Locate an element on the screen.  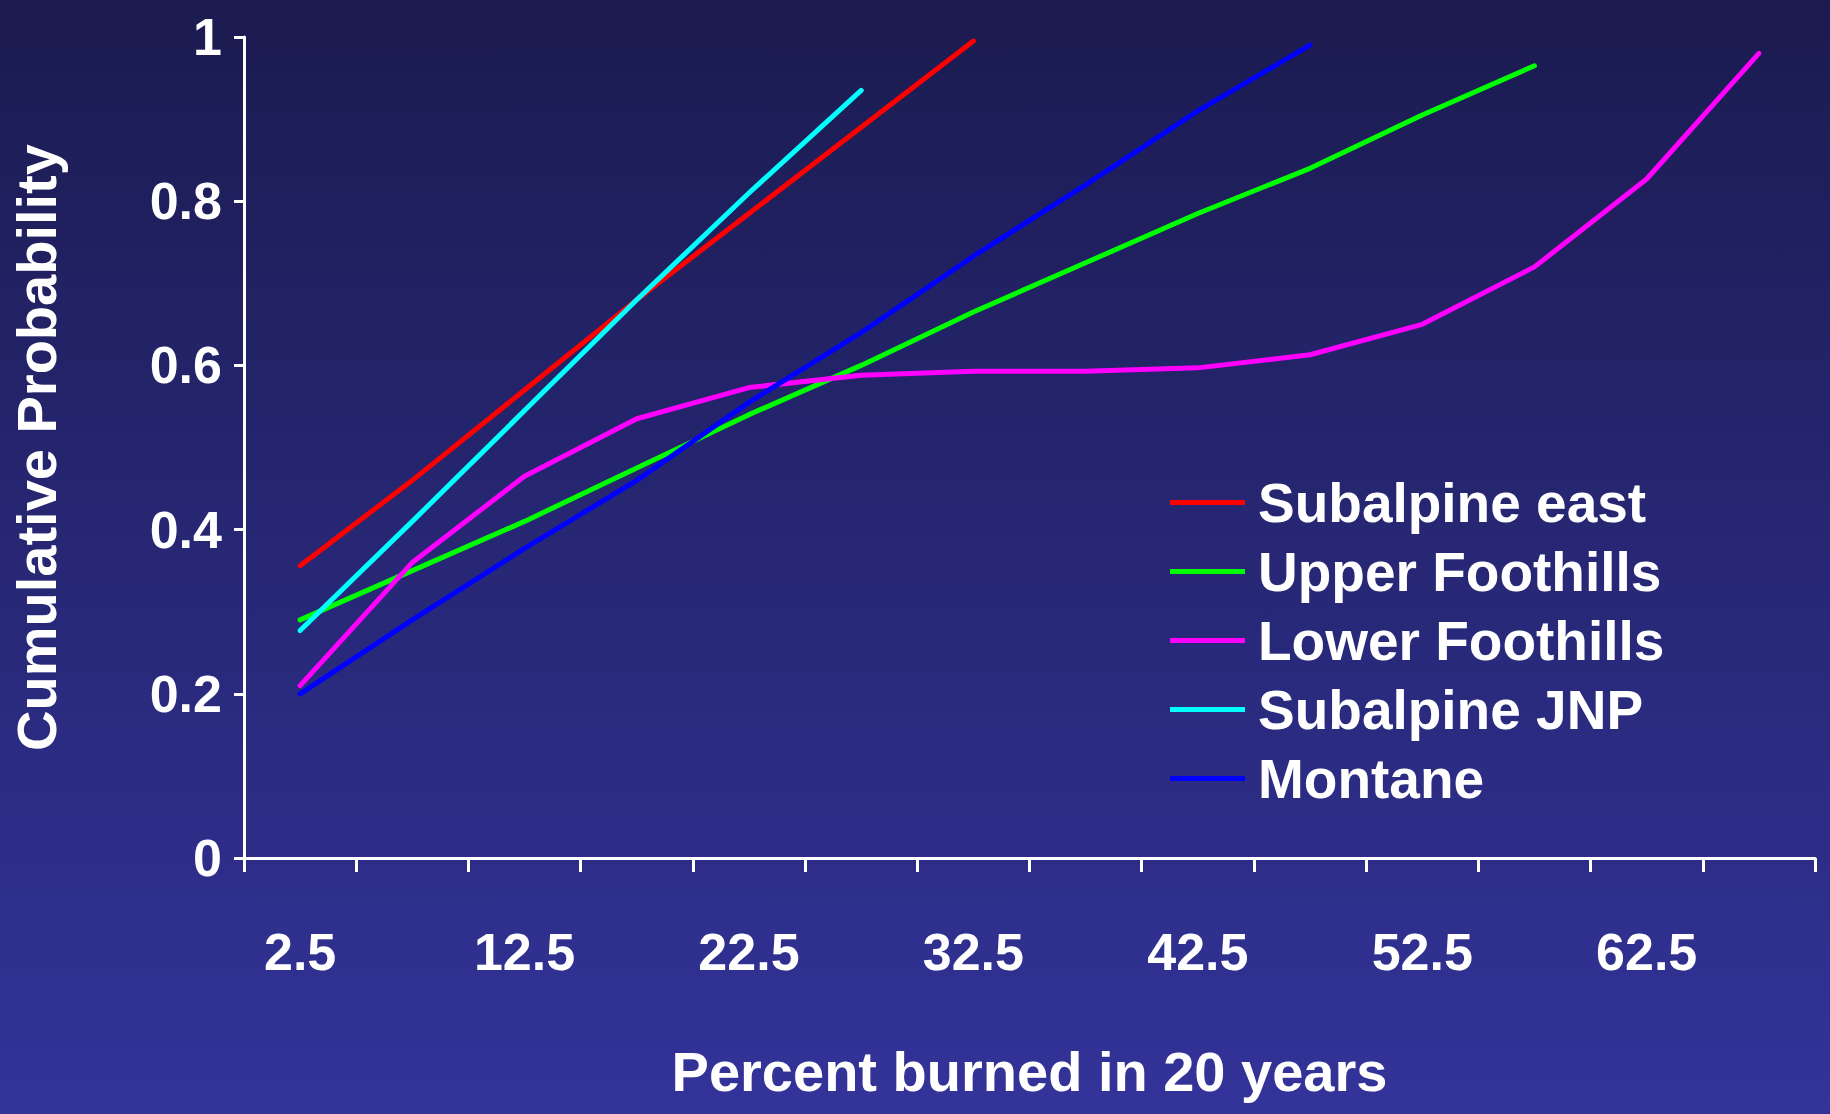
x-tick-label: 32.5 is located at coordinates (973, 952).